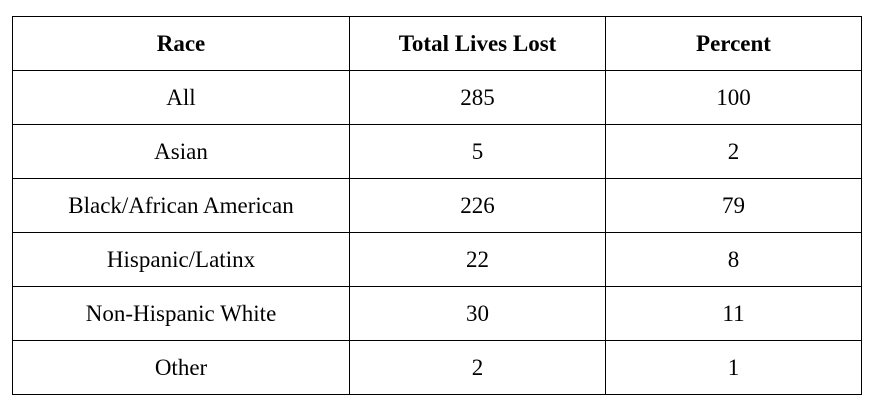  Describe the element at coordinates (477, 205) in the screenshot. I see `table-cell: 226` at that location.